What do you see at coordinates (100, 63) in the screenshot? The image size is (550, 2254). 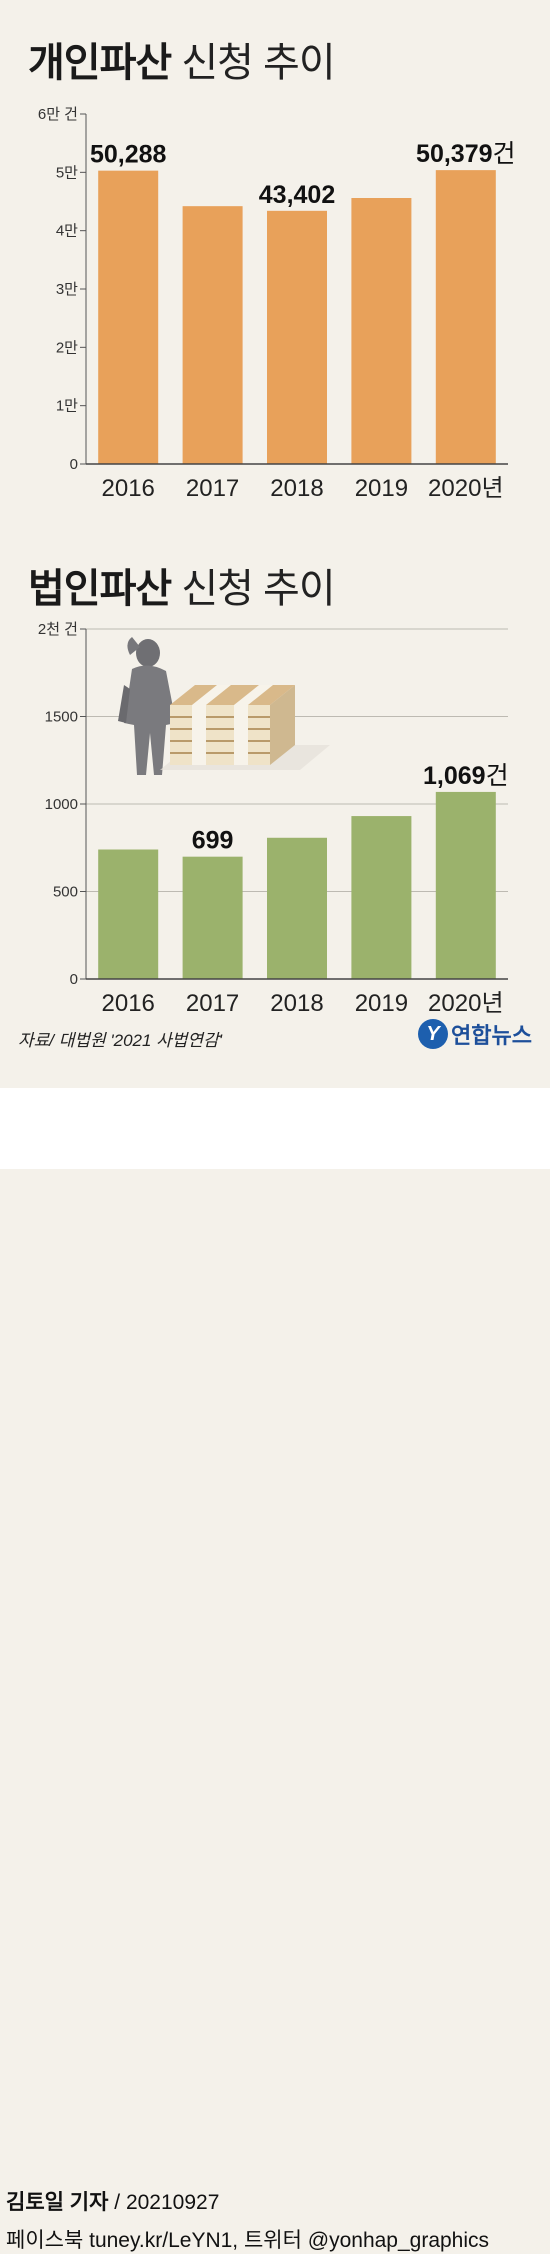 I see `title-bold: 개인파산` at bounding box center [100, 63].